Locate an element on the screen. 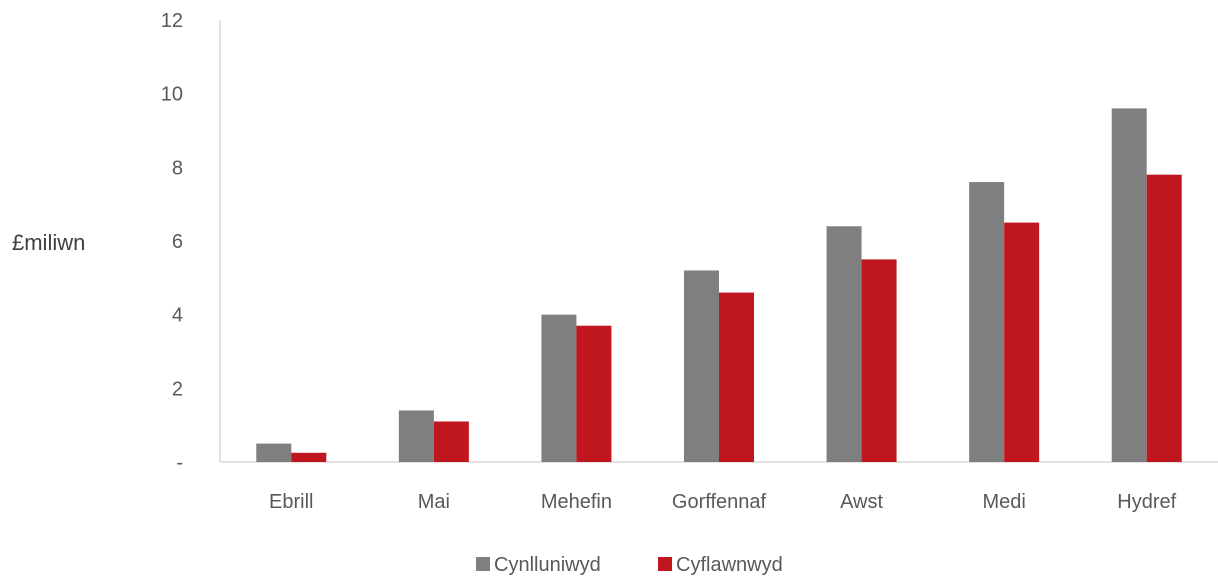 The image size is (1218, 578). y-tick-group: - 2 4 6 8 10 12 is located at coordinates (172, 242).